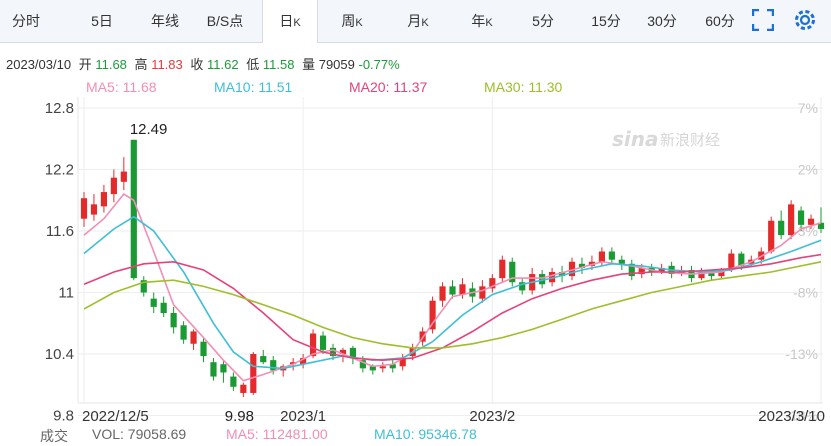 Image resolution: width=831 pixels, height=446 pixels. What do you see at coordinates (666, 139) in the screenshot?
I see `watermark: sina 新浪财经` at bounding box center [666, 139].